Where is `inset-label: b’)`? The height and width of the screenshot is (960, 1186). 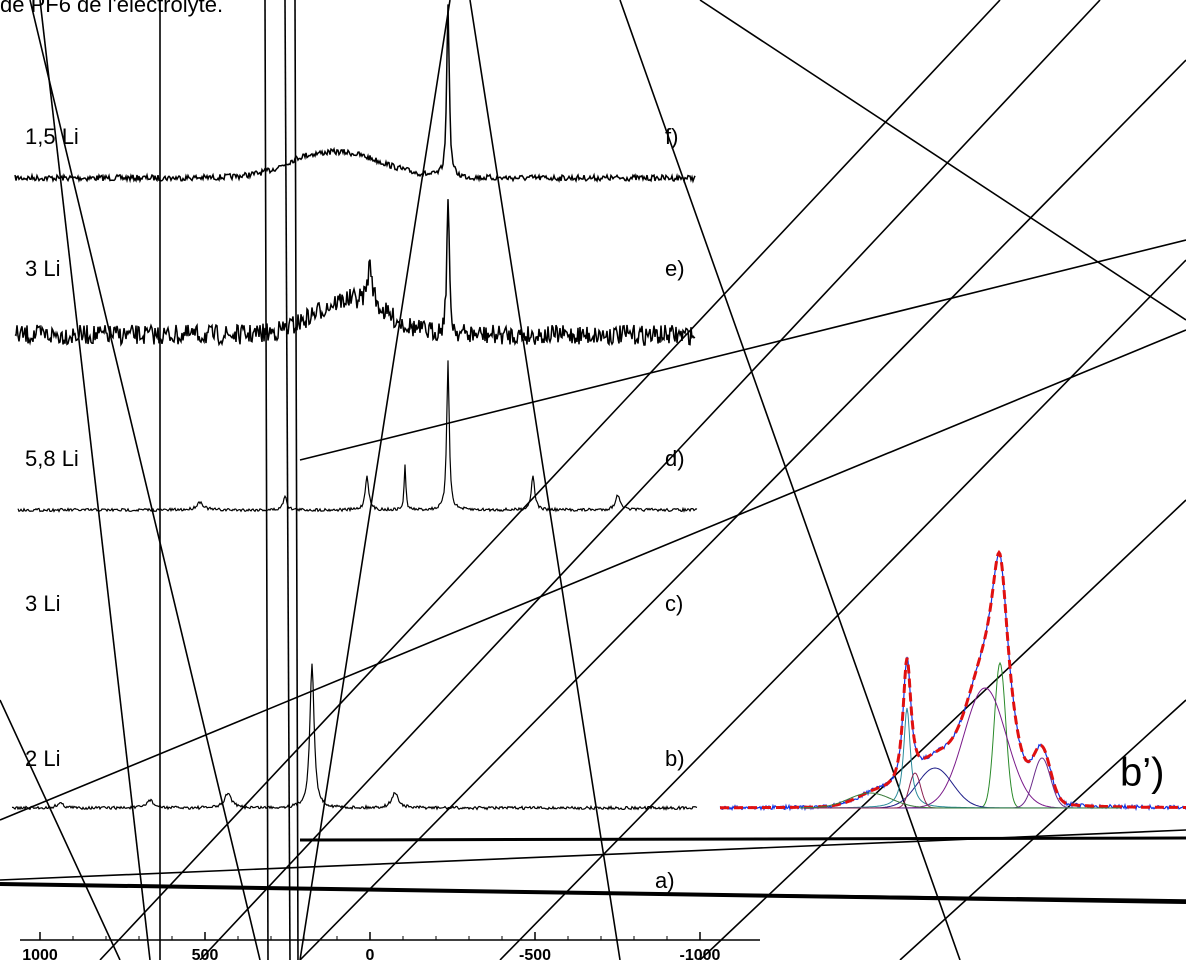
inset-label: b’) is located at coordinates (1142, 773).